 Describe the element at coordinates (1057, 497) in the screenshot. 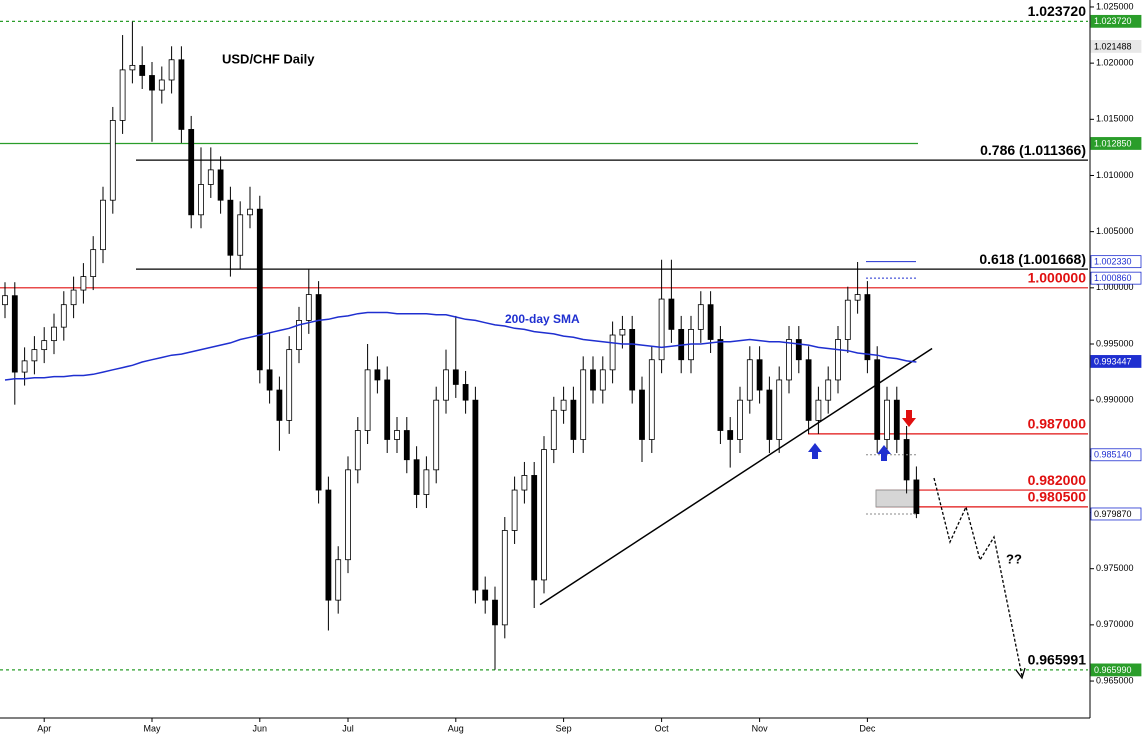

I see `level-label: 0.980500` at that location.